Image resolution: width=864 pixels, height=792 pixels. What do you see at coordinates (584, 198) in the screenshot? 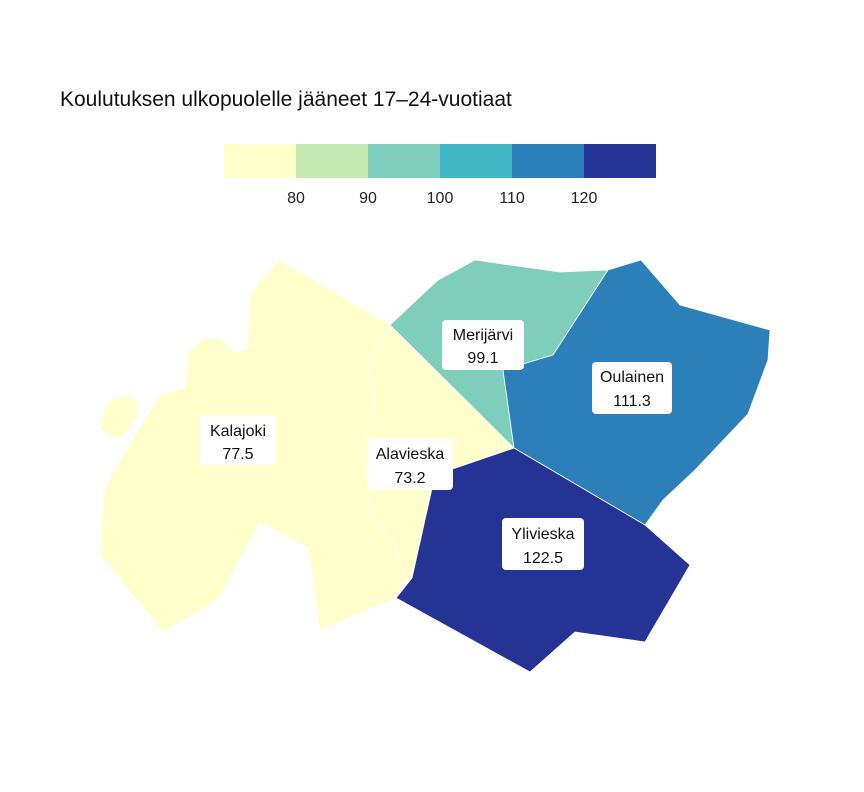
I see `legend-tick: 120` at bounding box center [584, 198].